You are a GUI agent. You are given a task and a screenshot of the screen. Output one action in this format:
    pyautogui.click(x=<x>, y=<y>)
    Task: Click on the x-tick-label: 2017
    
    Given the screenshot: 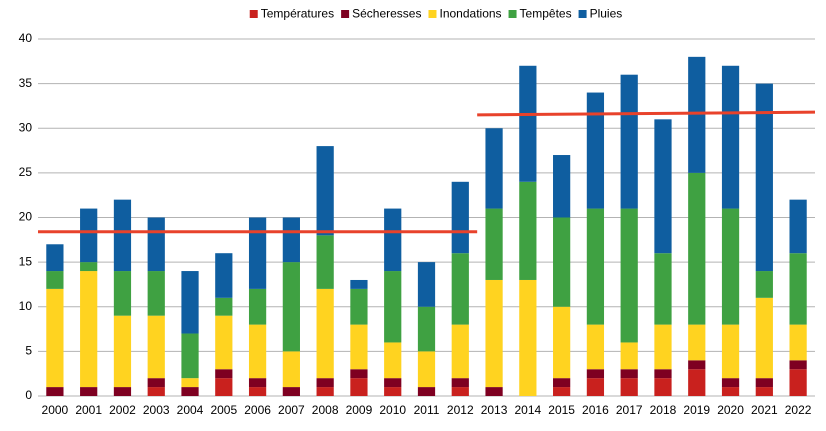 What is the action you would take?
    pyautogui.click(x=629, y=410)
    